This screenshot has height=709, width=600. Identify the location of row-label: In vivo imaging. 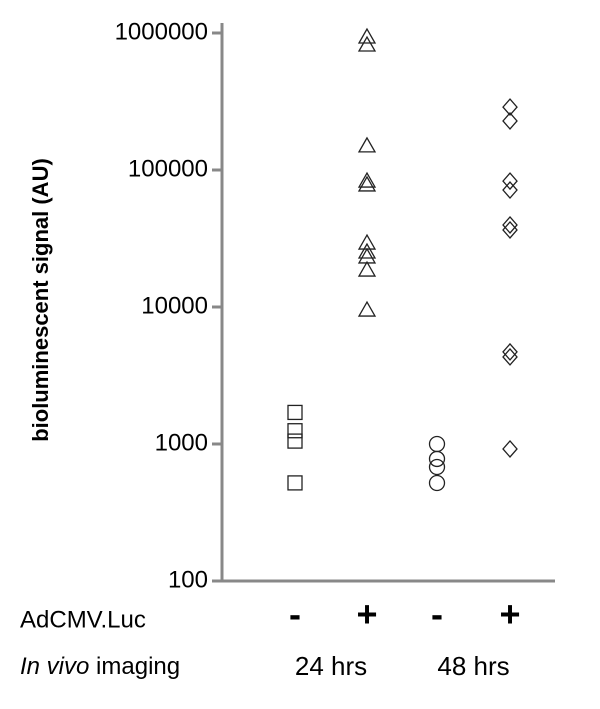
(100, 666).